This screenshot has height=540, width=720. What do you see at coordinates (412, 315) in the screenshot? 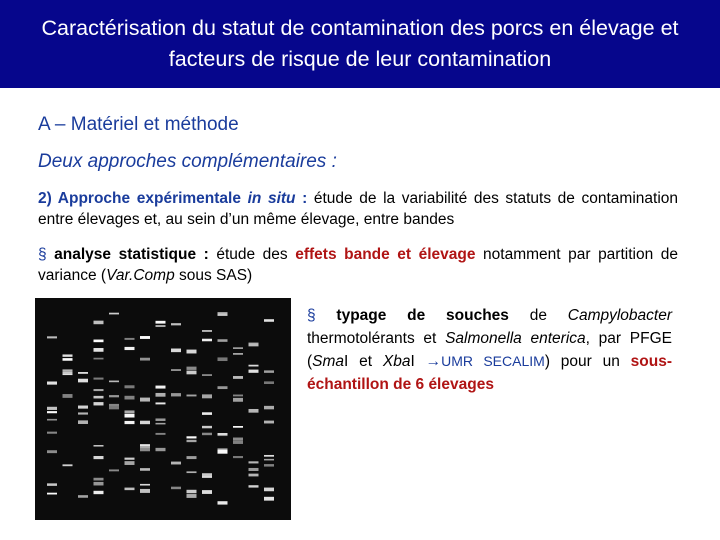
I see `text: typage de souches` at bounding box center [412, 315].